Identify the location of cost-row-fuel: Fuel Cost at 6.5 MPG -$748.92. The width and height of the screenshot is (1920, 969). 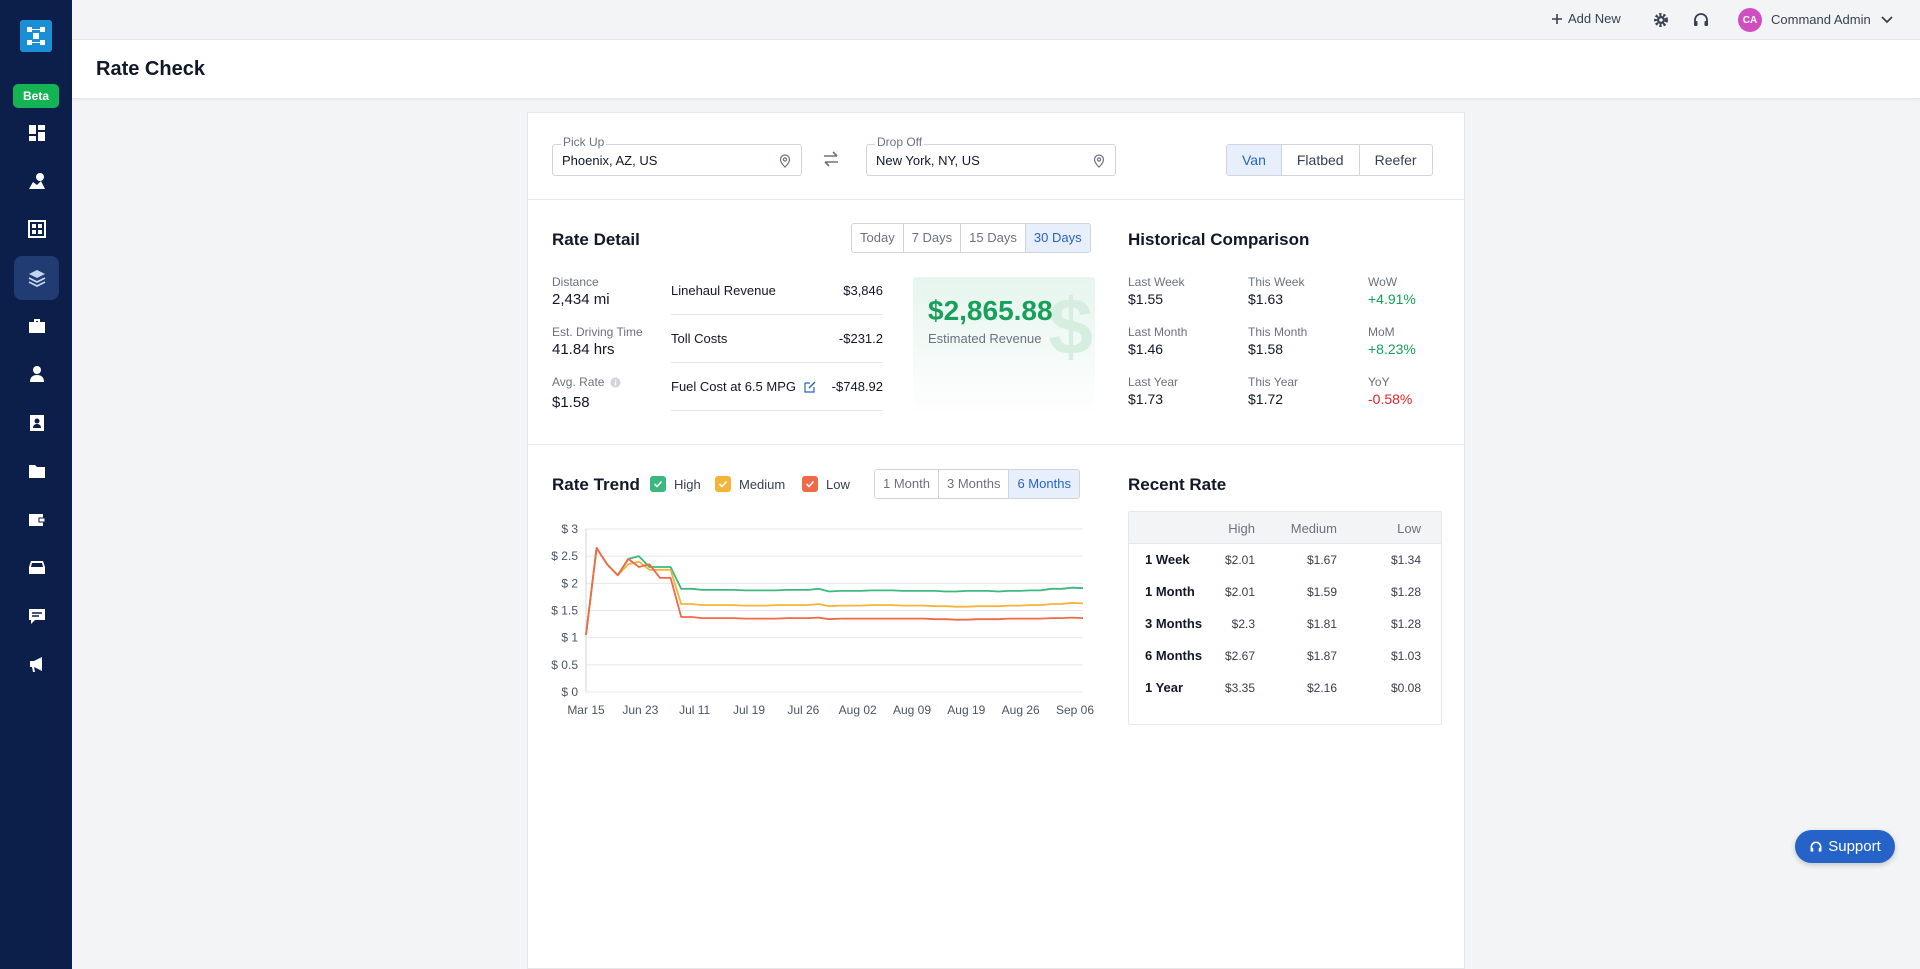
(777, 387).